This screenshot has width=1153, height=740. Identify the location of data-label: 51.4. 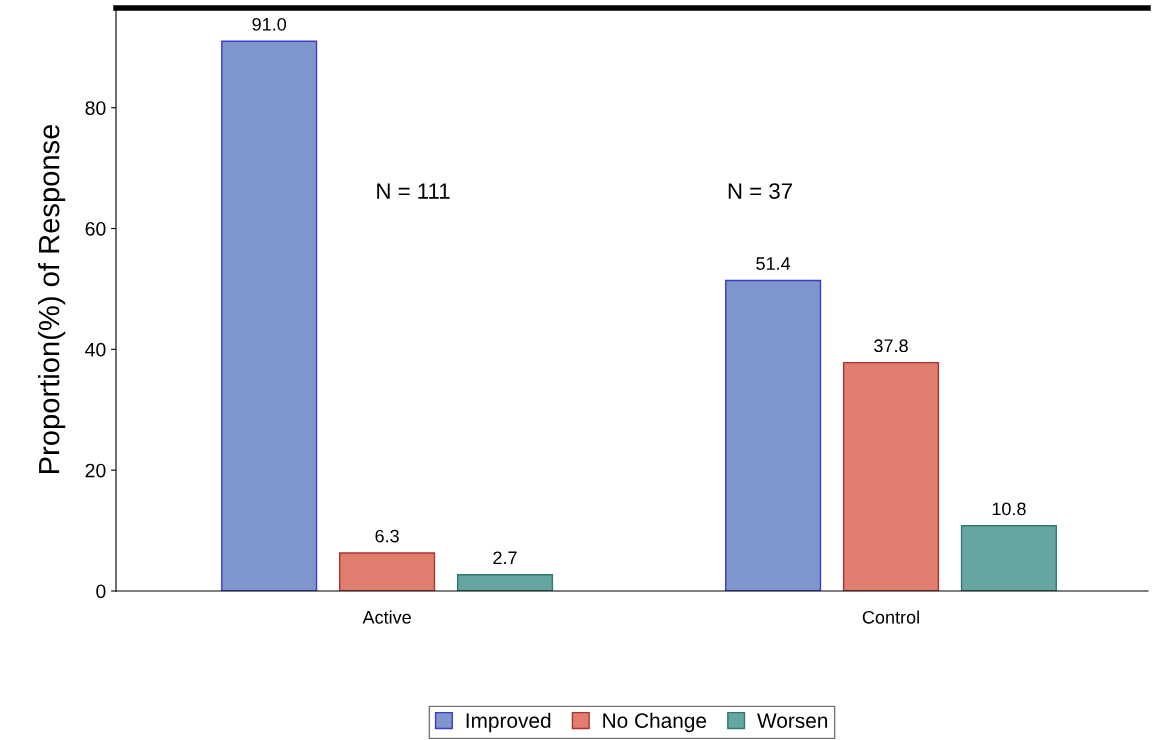
(773, 263).